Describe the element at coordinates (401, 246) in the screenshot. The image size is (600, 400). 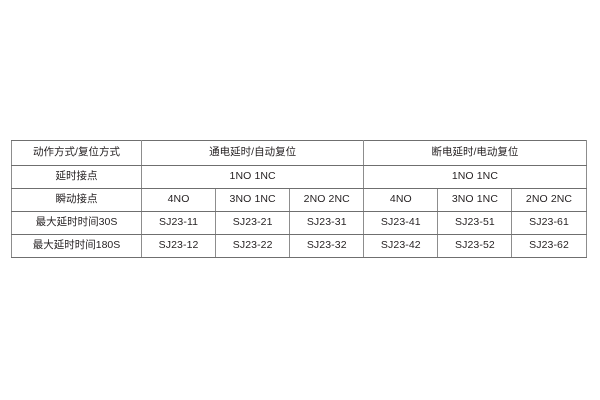
I see `model-cell-180s-4: SJ23-42` at that location.